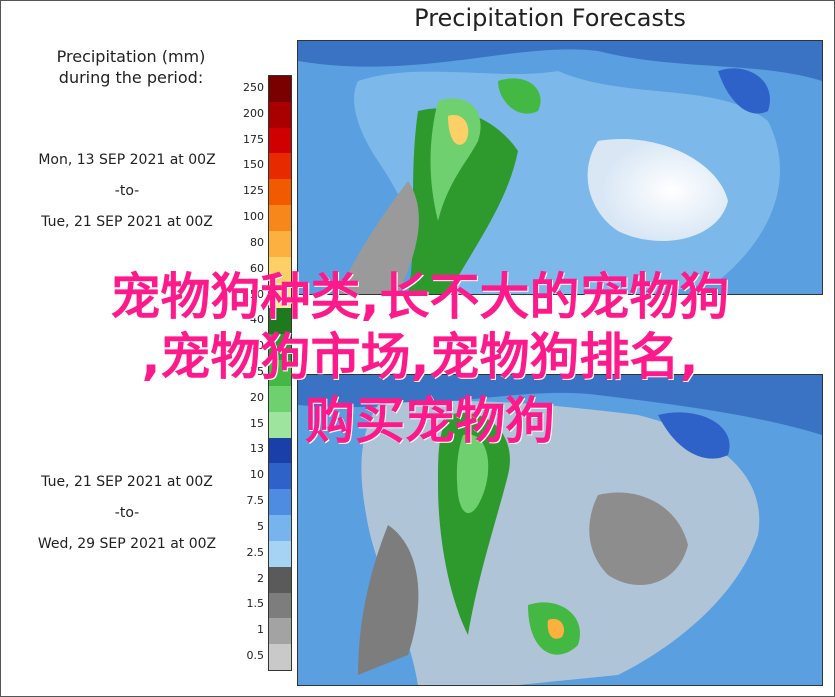 The image size is (835, 697). Describe the element at coordinates (260, 526) in the screenshot. I see `colorbar-tick: 5` at that location.